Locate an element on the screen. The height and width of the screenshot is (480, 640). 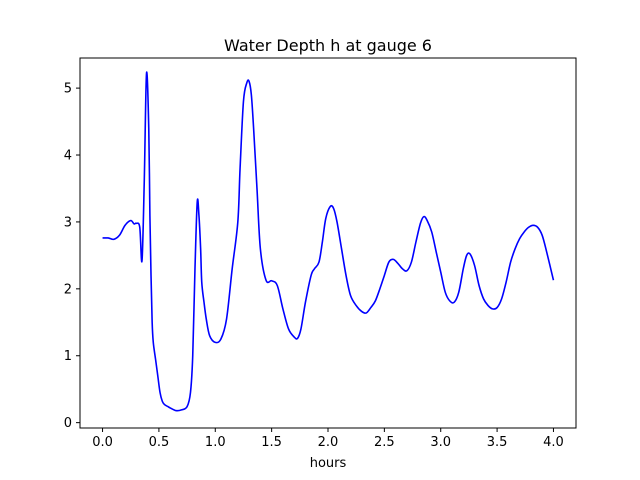
y-tick-label: 1 is located at coordinates (68, 356).